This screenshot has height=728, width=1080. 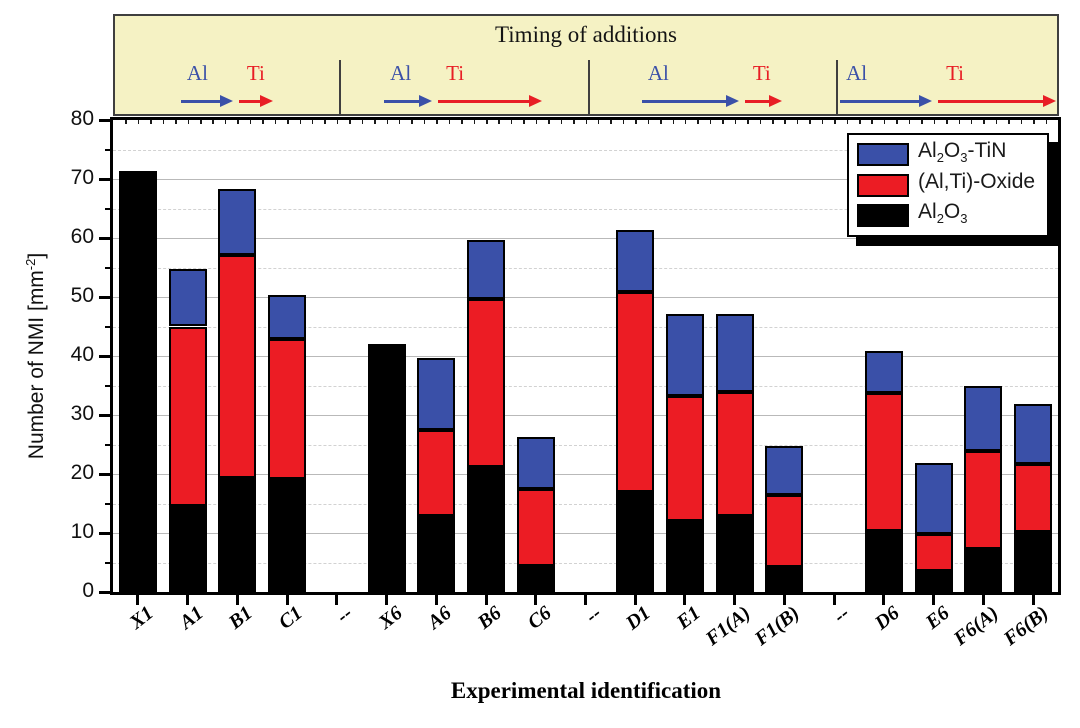 What do you see at coordinates (937, 618) in the screenshot?
I see `x-category-label: E6` at bounding box center [937, 618].